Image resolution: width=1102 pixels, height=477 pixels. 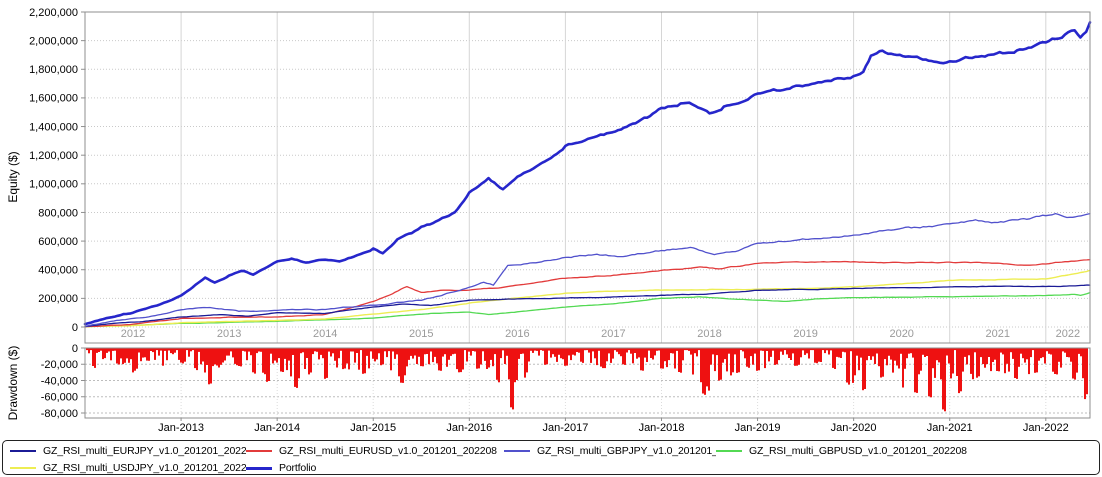 What do you see at coordinates (1068, 334) in the screenshot?
I see `equity-inner-year-label: 2022` at bounding box center [1068, 334].